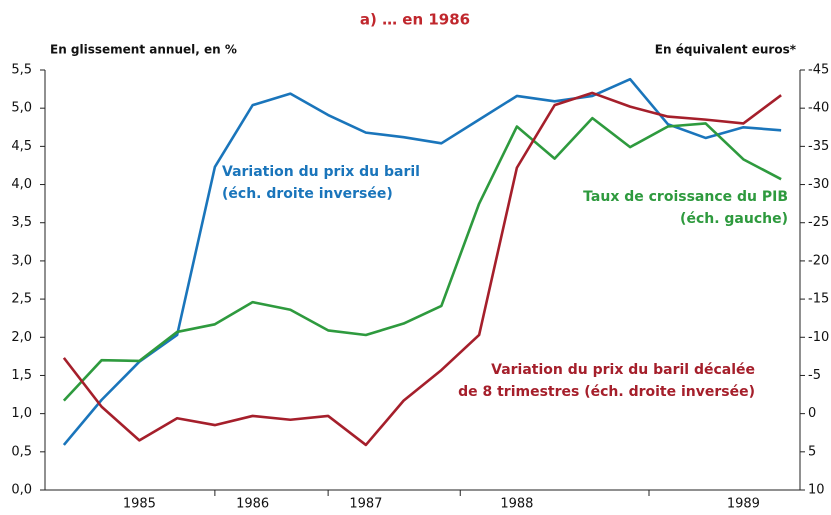 The image size is (831, 515). Describe the element at coordinates (21, 490) in the screenshot. I see `y-tick-label: 0,0` at that location.